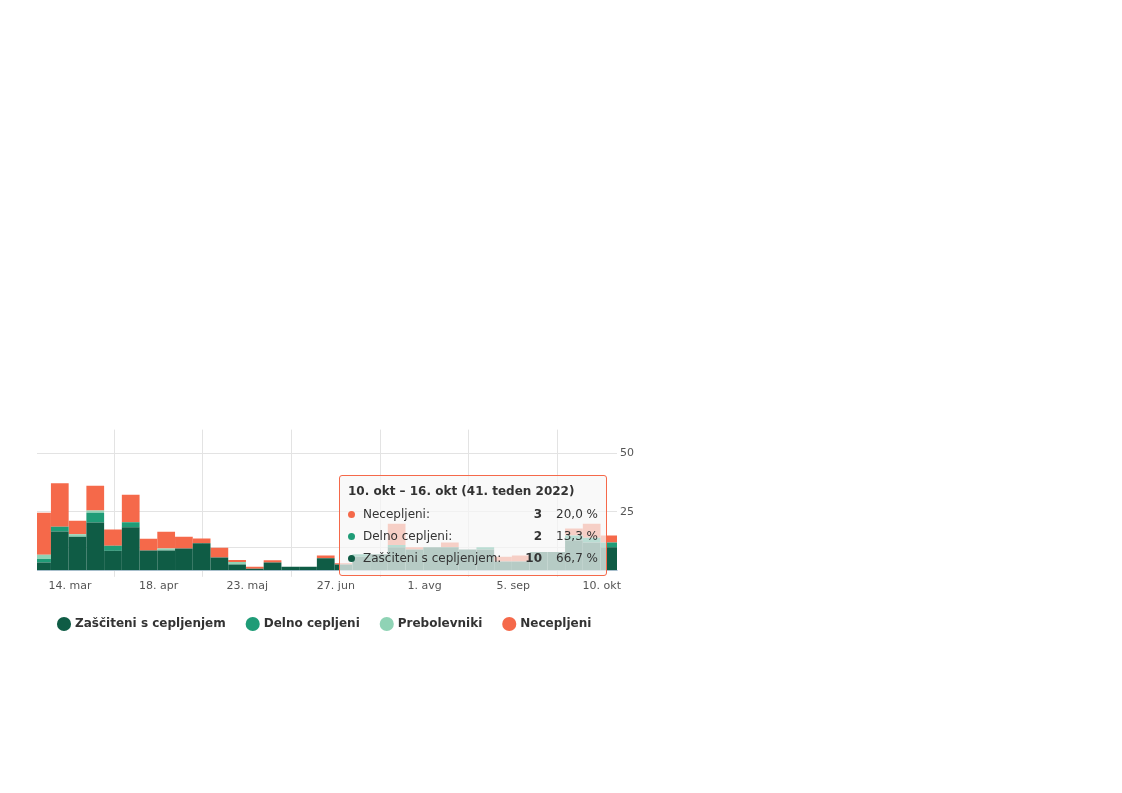 This screenshot has width=1122, height=793. I want to click on legend-label: Prebolevniki, so click(440, 623).